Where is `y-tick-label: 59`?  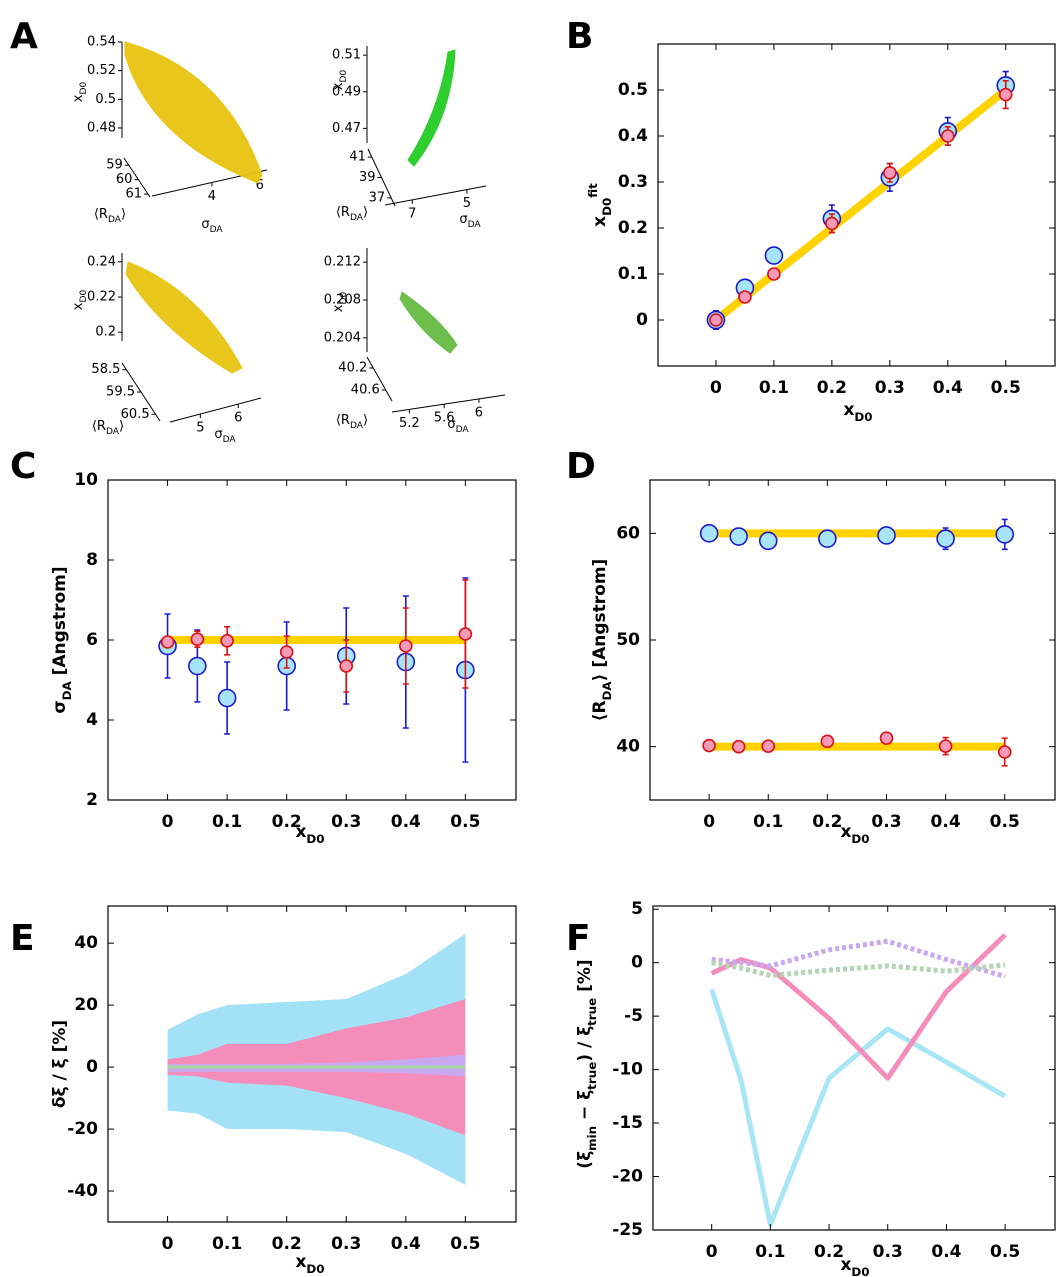
y-tick-label: 59 is located at coordinates (114, 165).